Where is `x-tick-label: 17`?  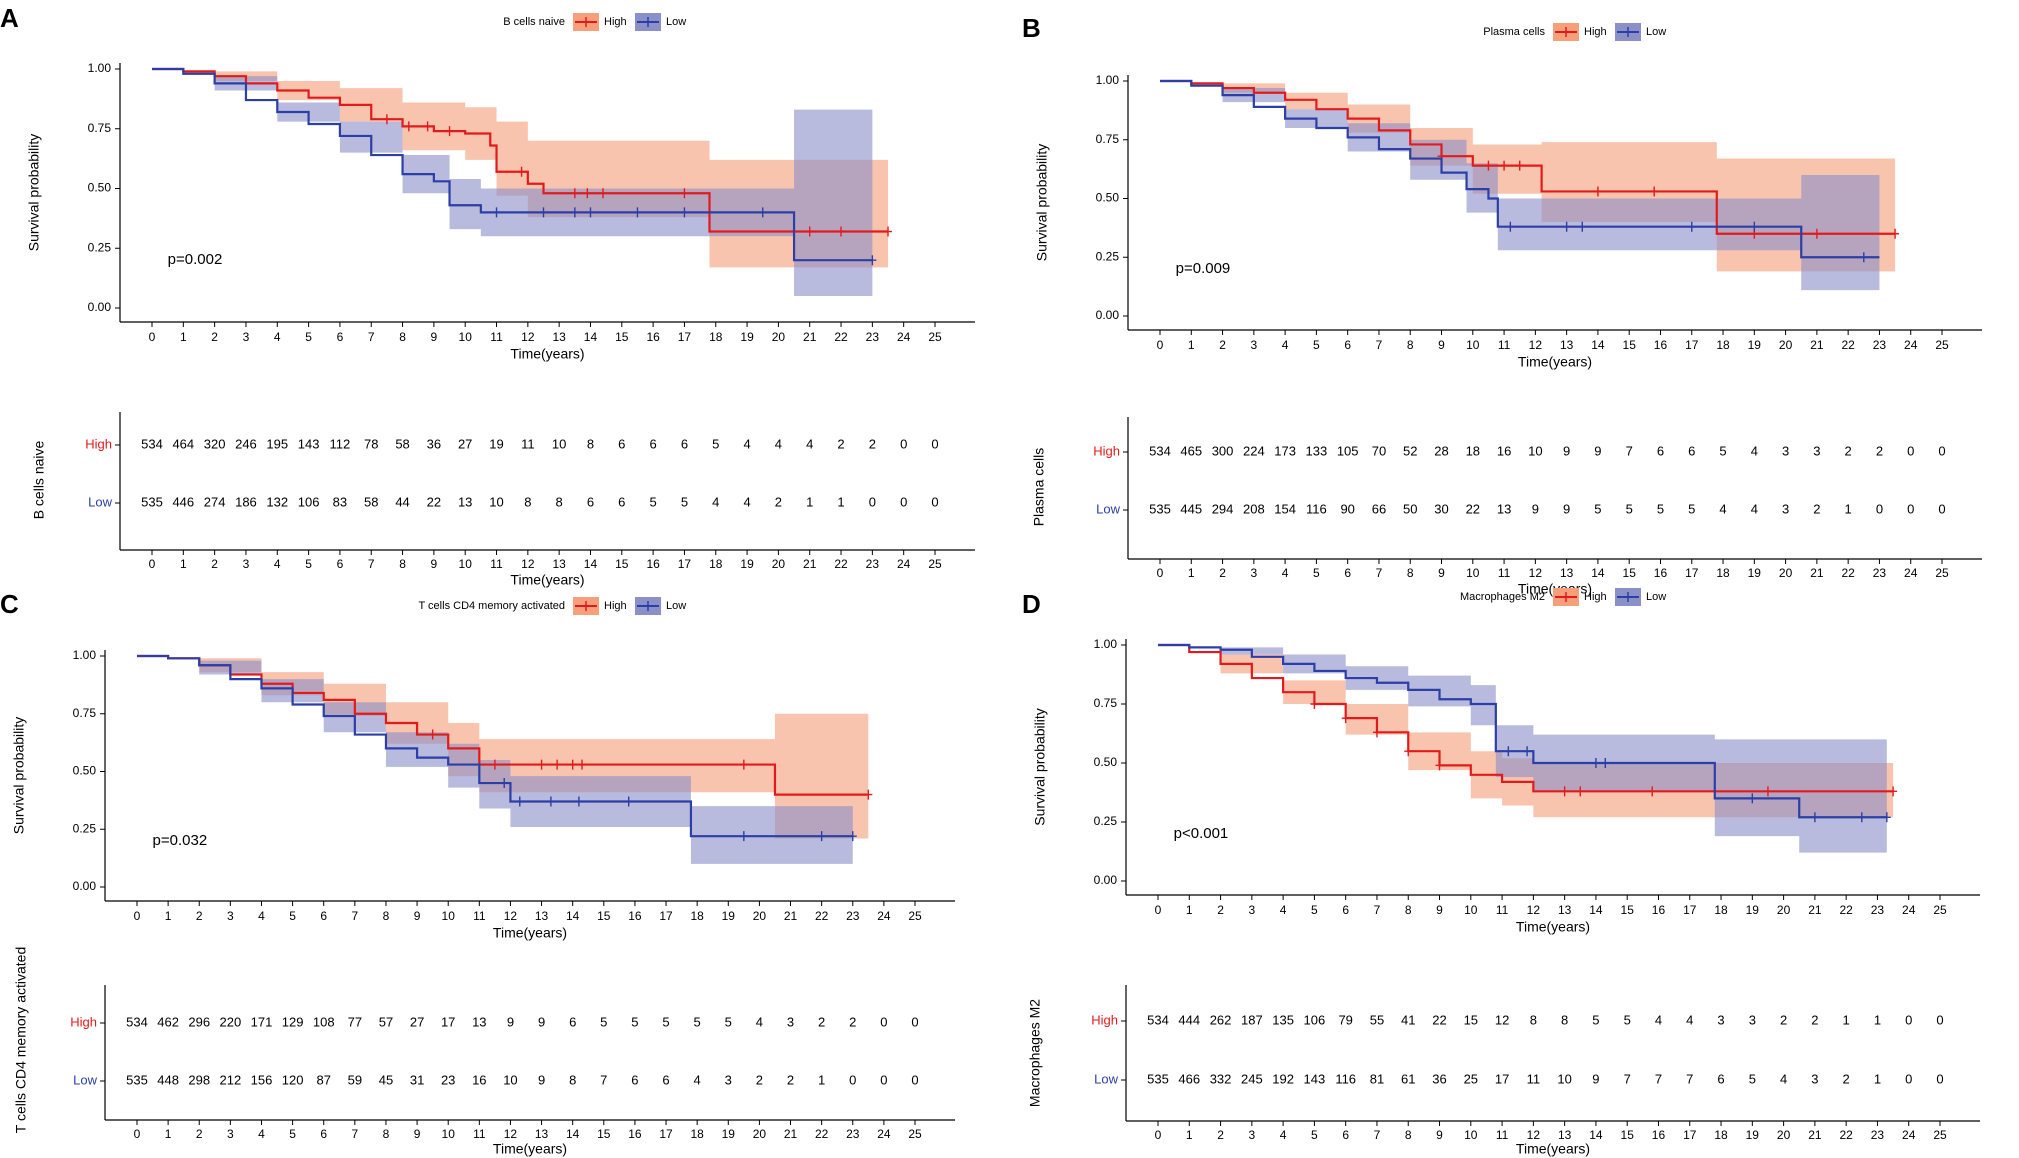 x-tick-label: 17 is located at coordinates (1692, 345).